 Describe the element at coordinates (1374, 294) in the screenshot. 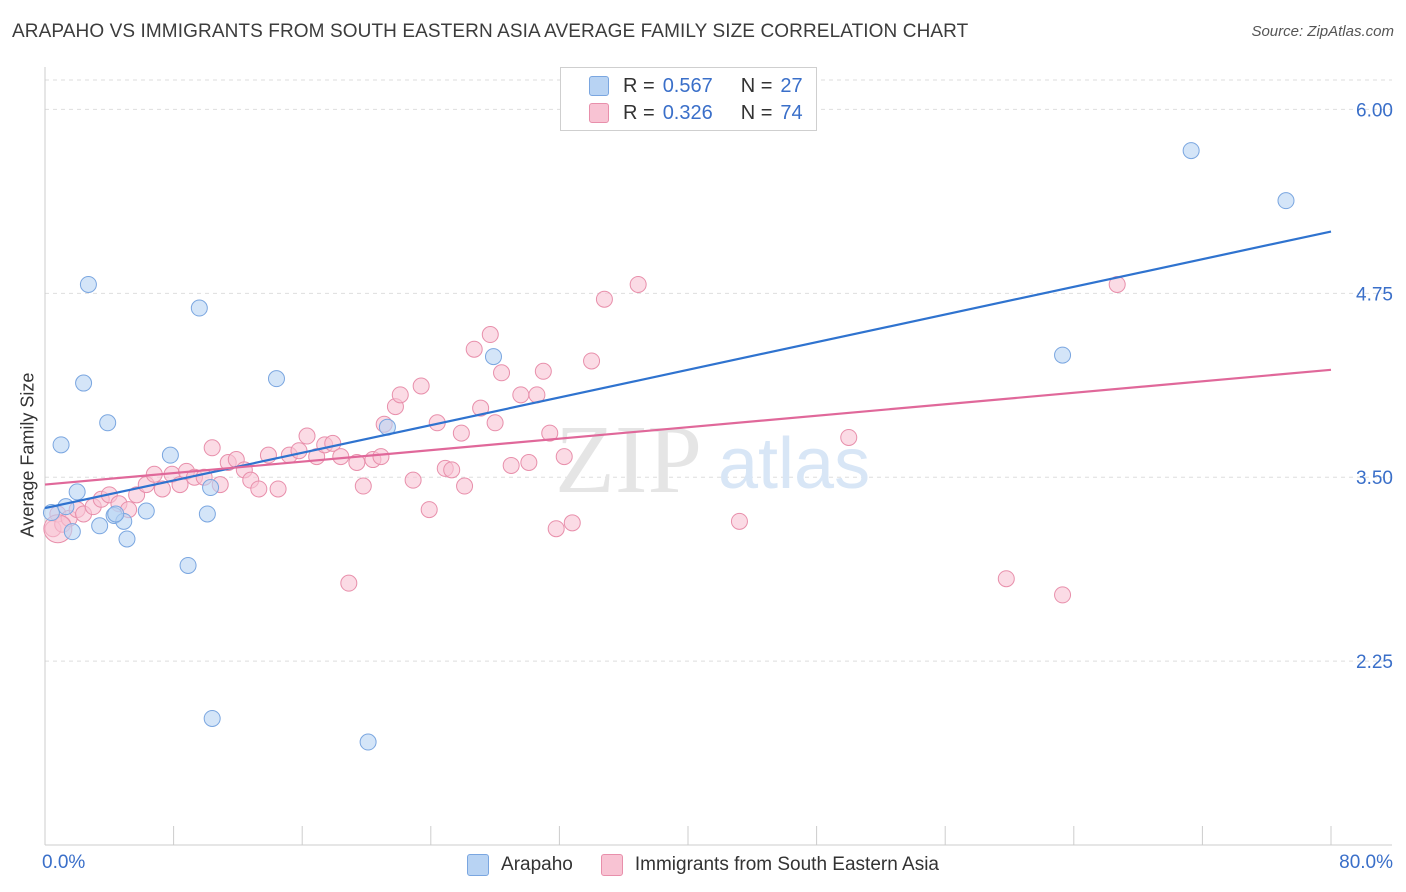

I see `y-tick-label: 4.75` at that location.